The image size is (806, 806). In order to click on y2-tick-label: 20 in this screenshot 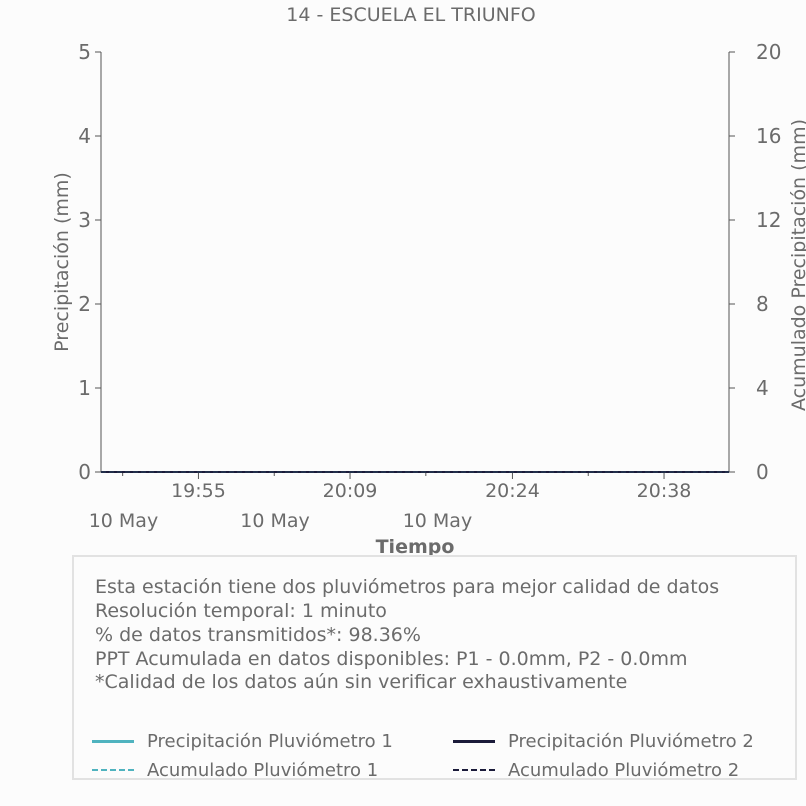, I will do `click(768, 52)`.